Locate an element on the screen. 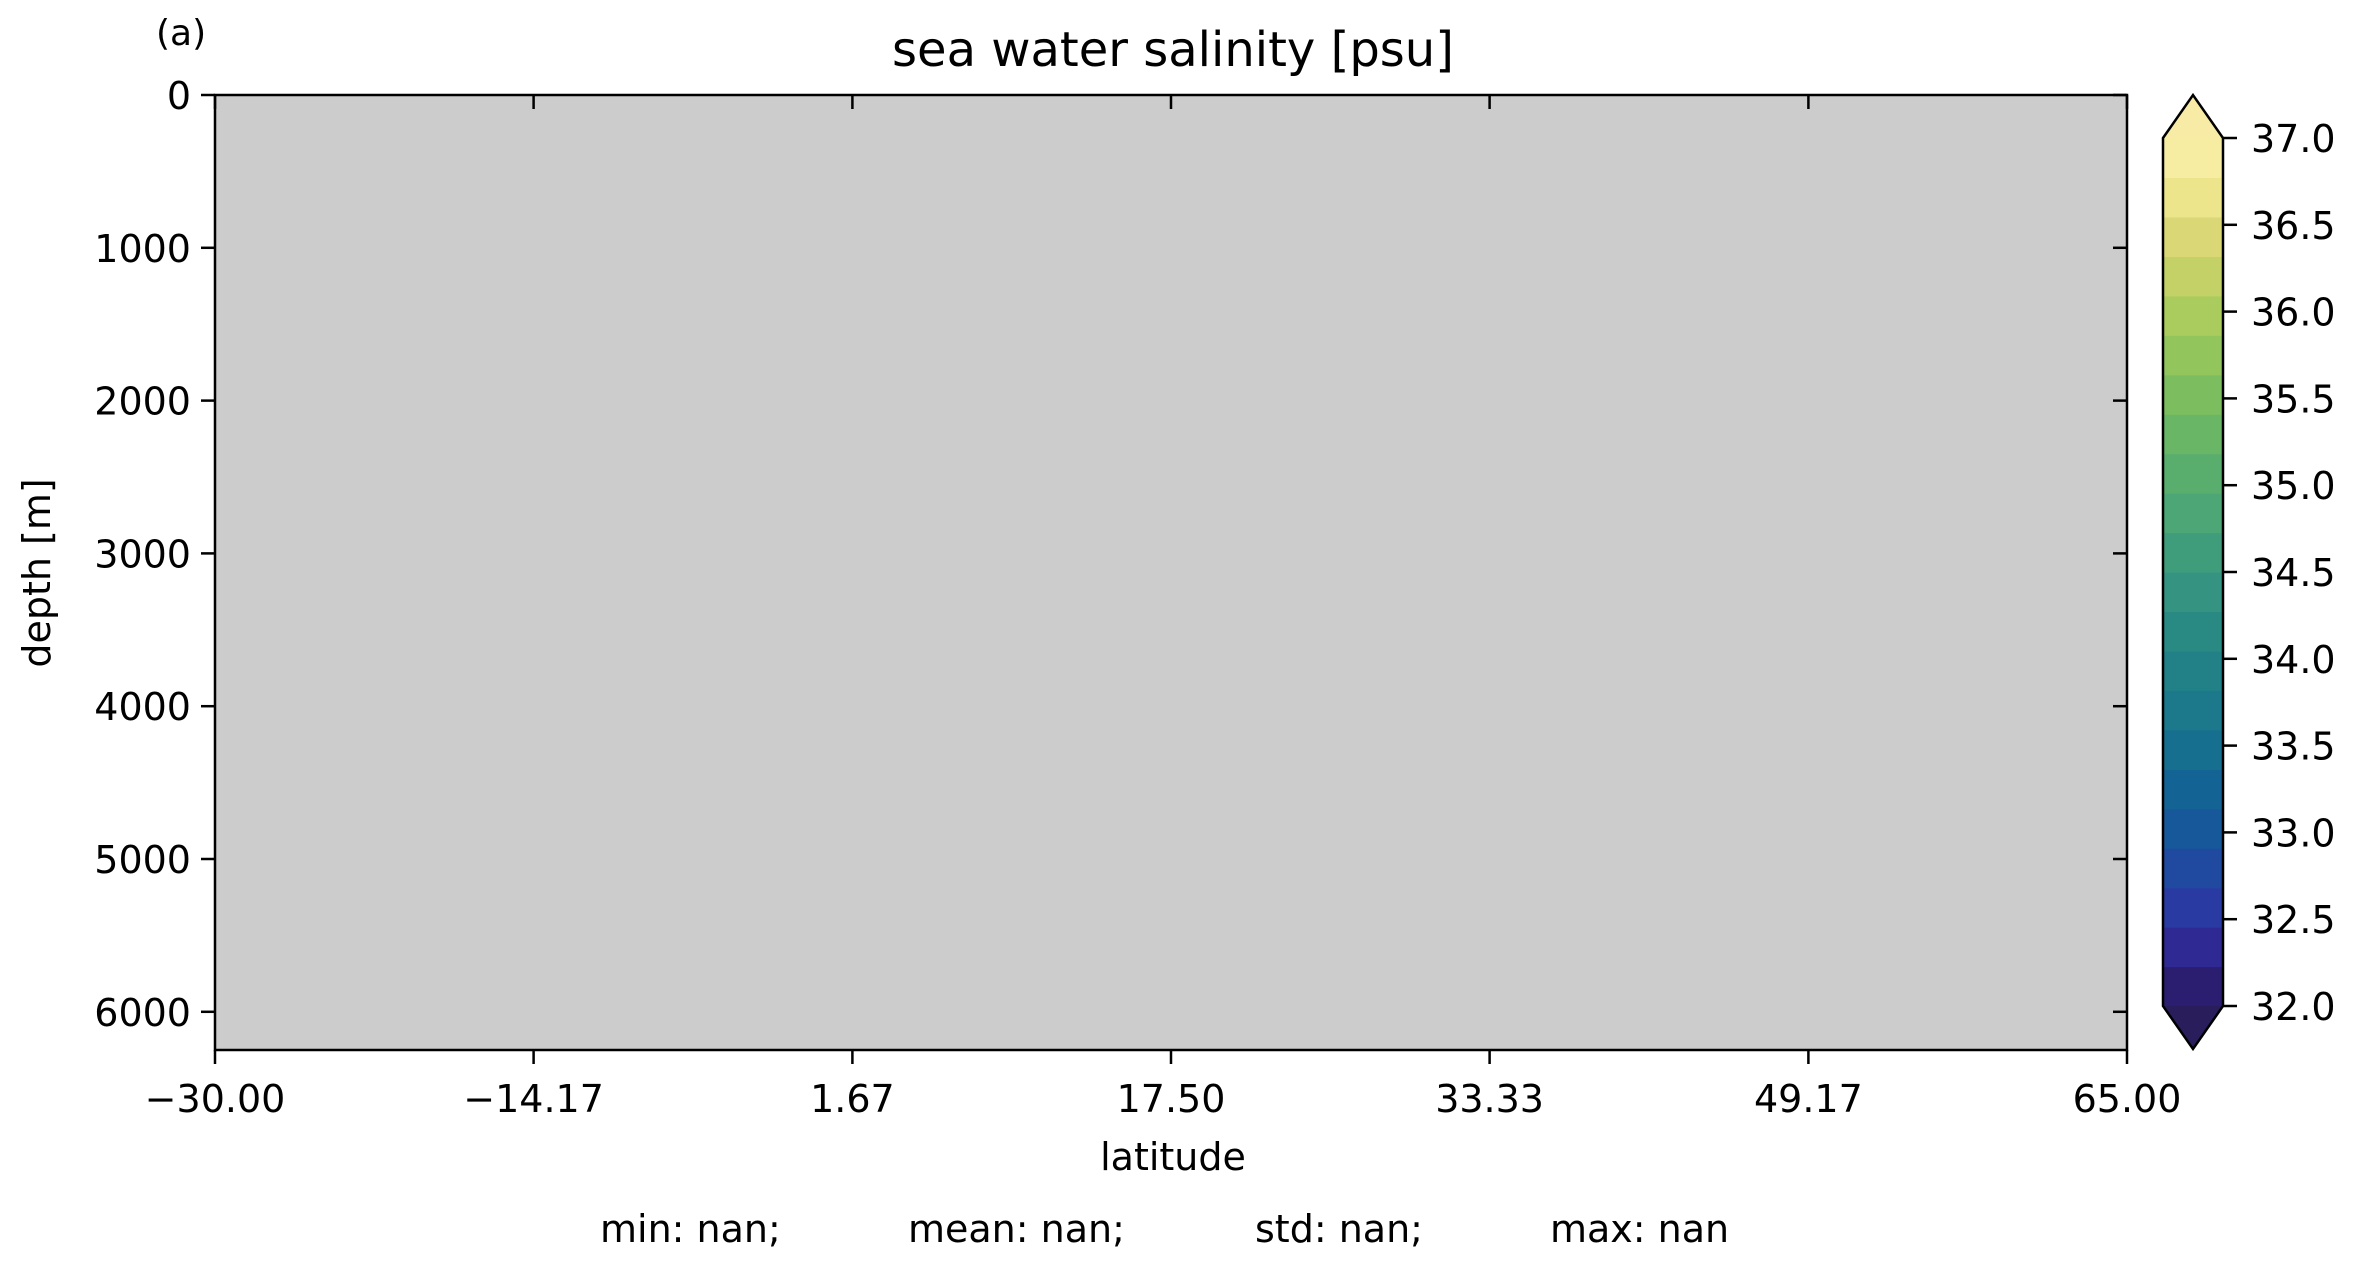  stat-text: std: nan; is located at coordinates (1339, 1229).